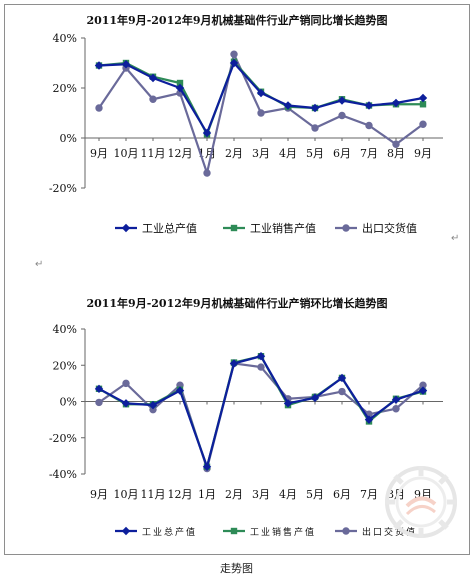  What do you see at coordinates (169, 532) in the screenshot?
I see `legend-label: 工业总产值` at bounding box center [169, 532].